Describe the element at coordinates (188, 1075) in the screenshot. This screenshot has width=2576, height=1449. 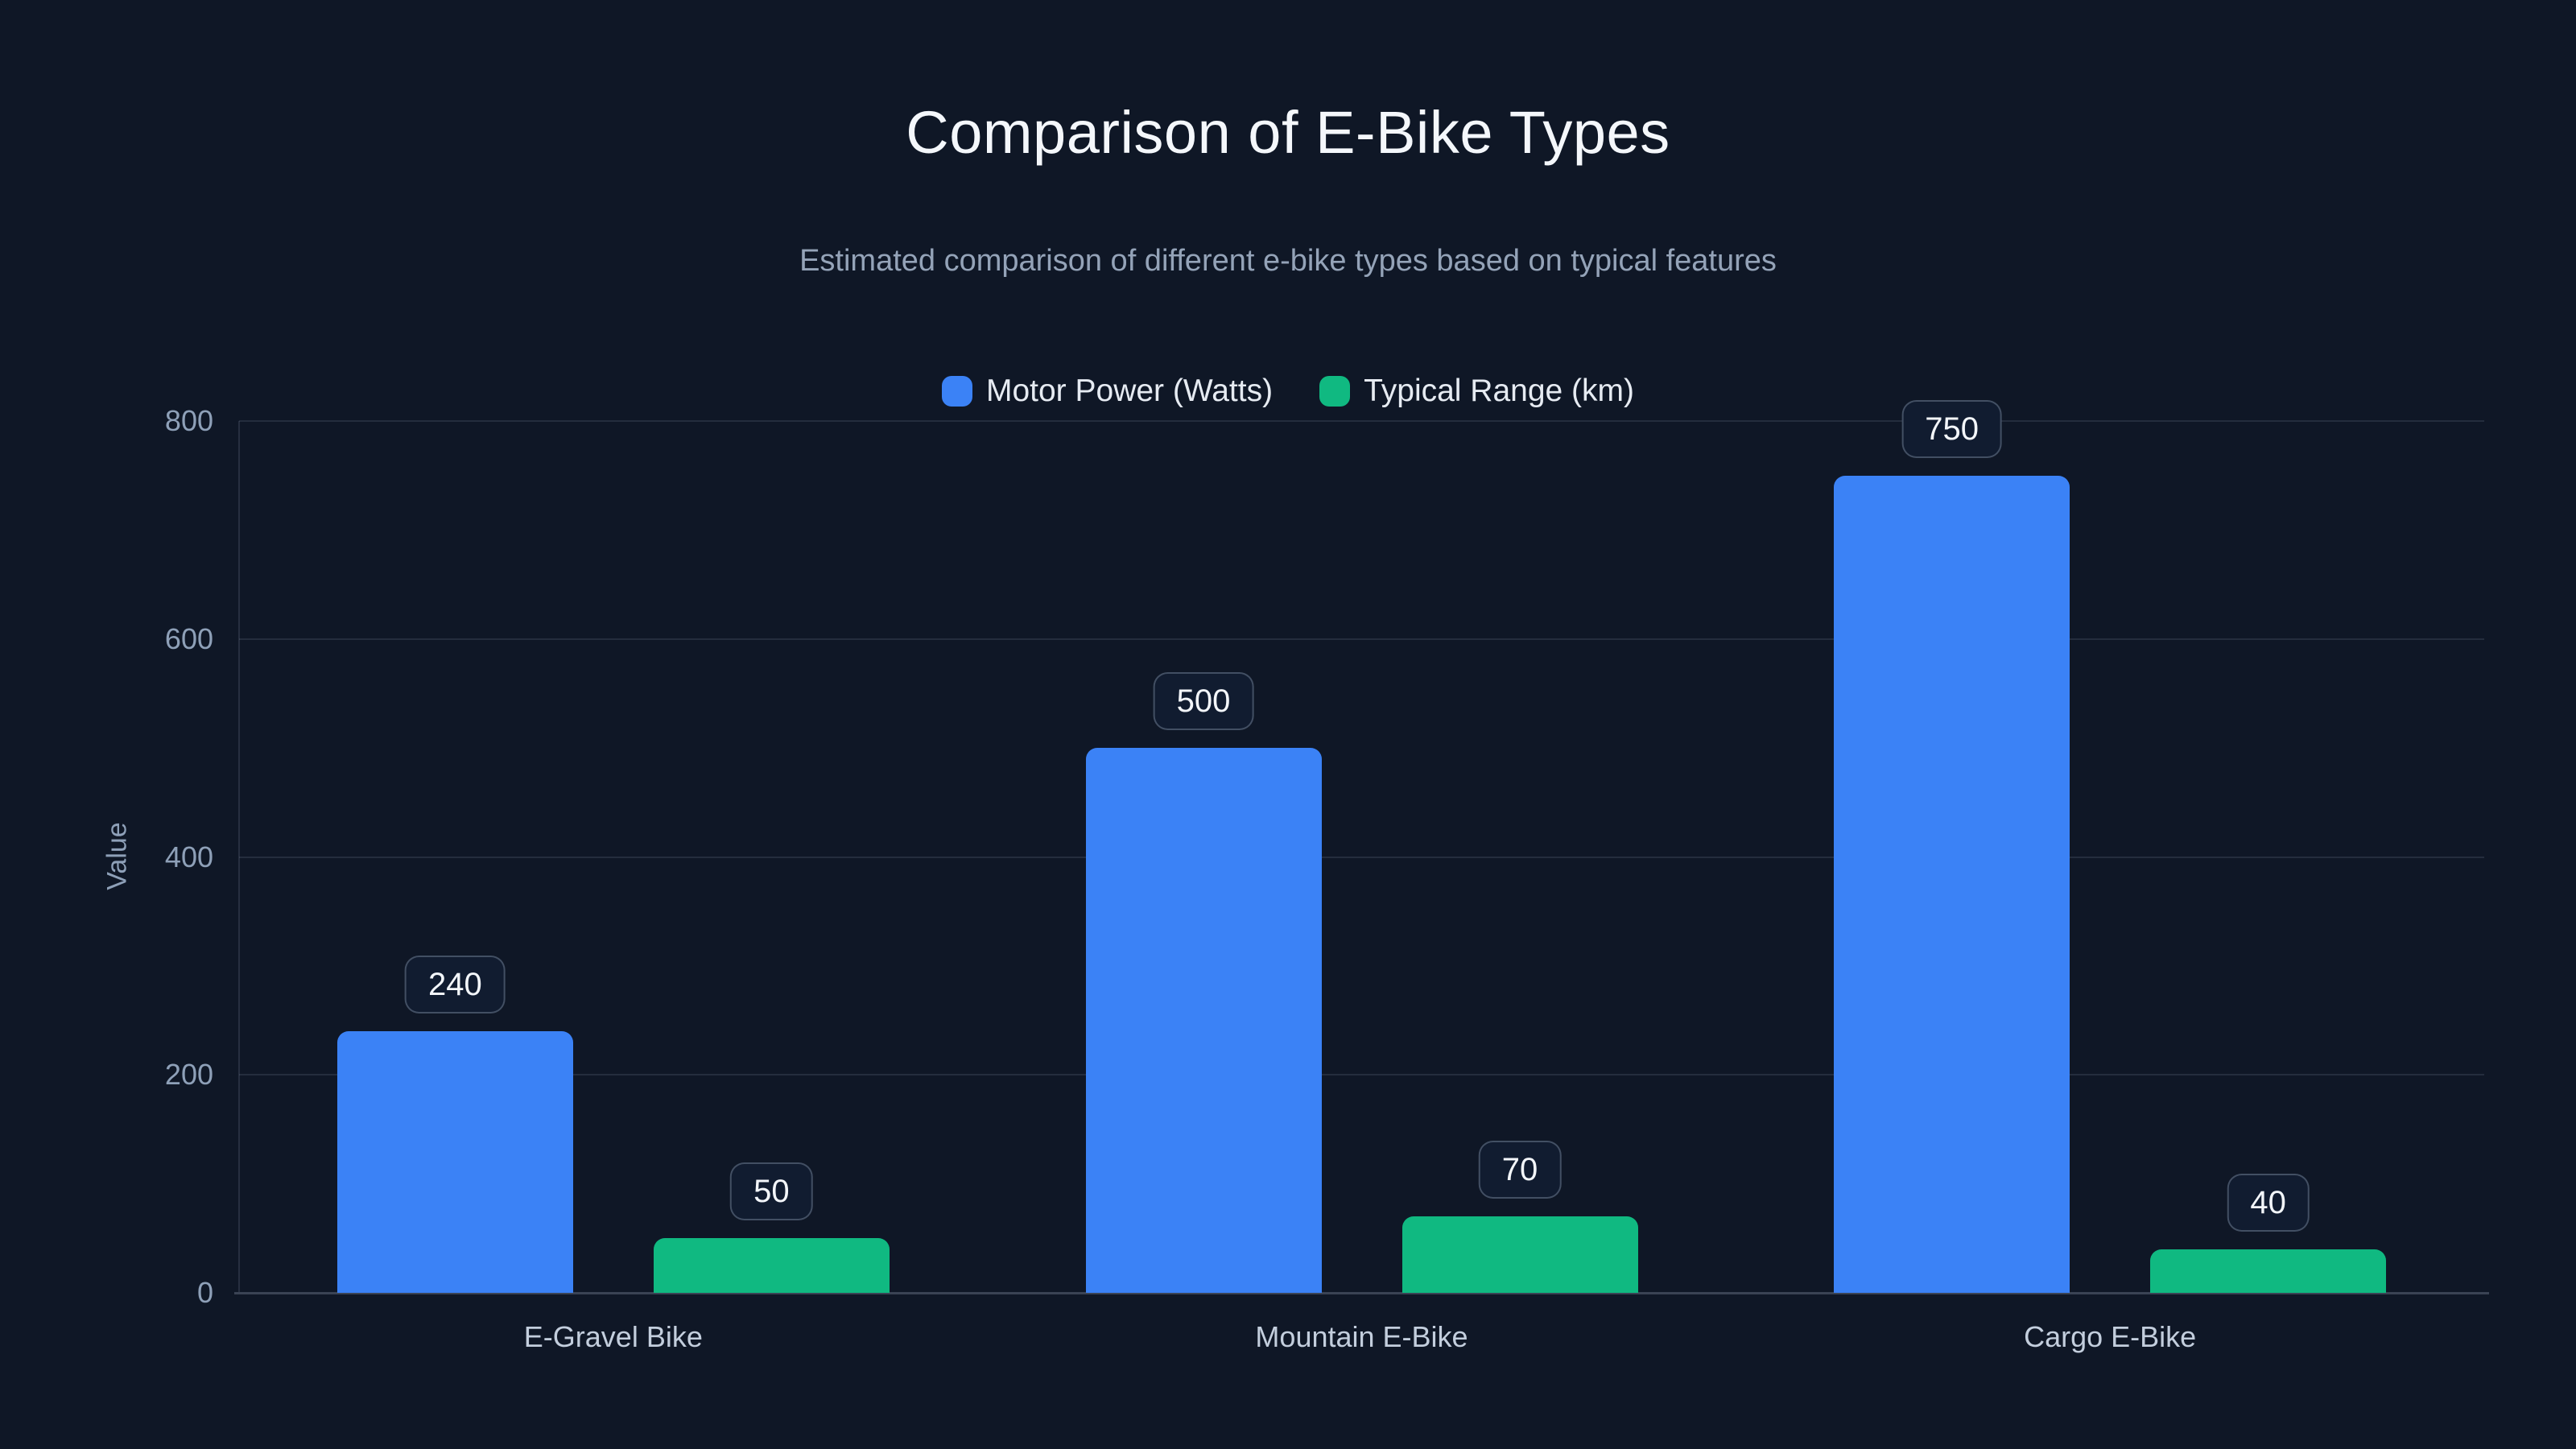
I see `y-tick-label: 200` at that location.